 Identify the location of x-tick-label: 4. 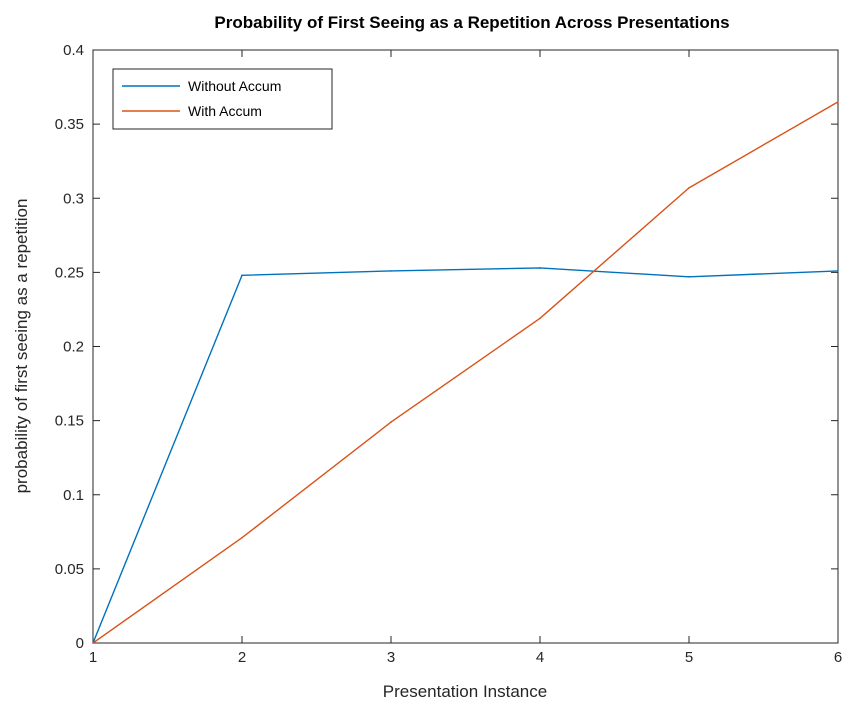
(540, 657).